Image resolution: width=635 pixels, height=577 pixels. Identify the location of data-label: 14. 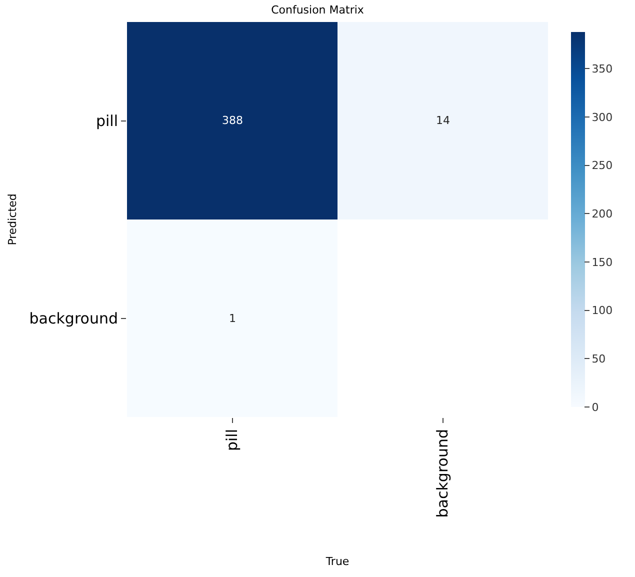
(443, 120).